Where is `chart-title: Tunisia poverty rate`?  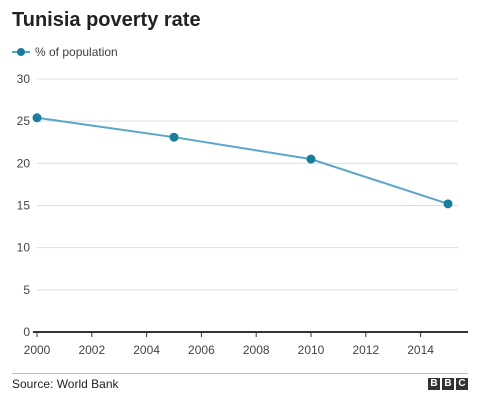 chart-title: Tunisia poverty rate is located at coordinates (106, 20).